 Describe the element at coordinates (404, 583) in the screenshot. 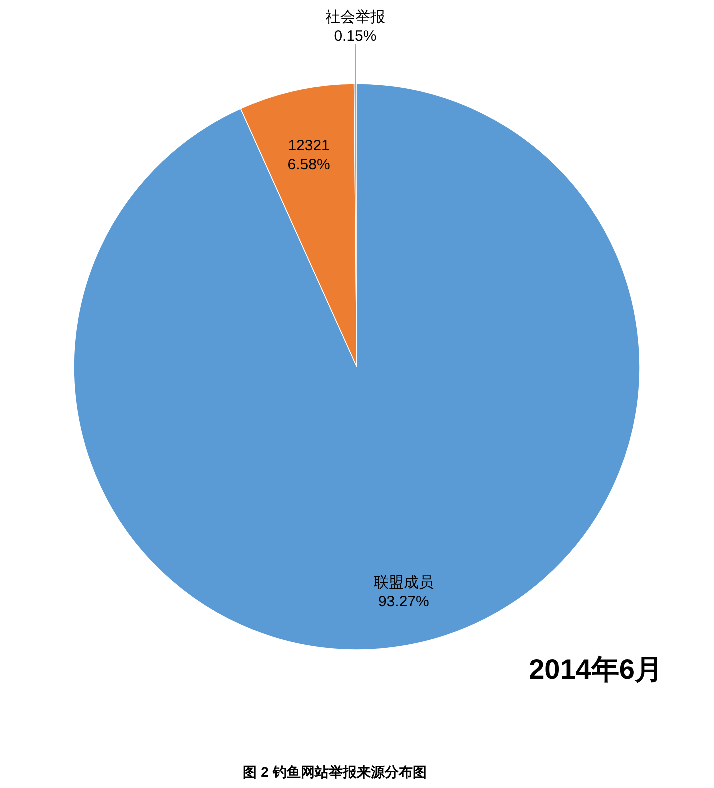

I see `slice-label: 联盟成员` at that location.